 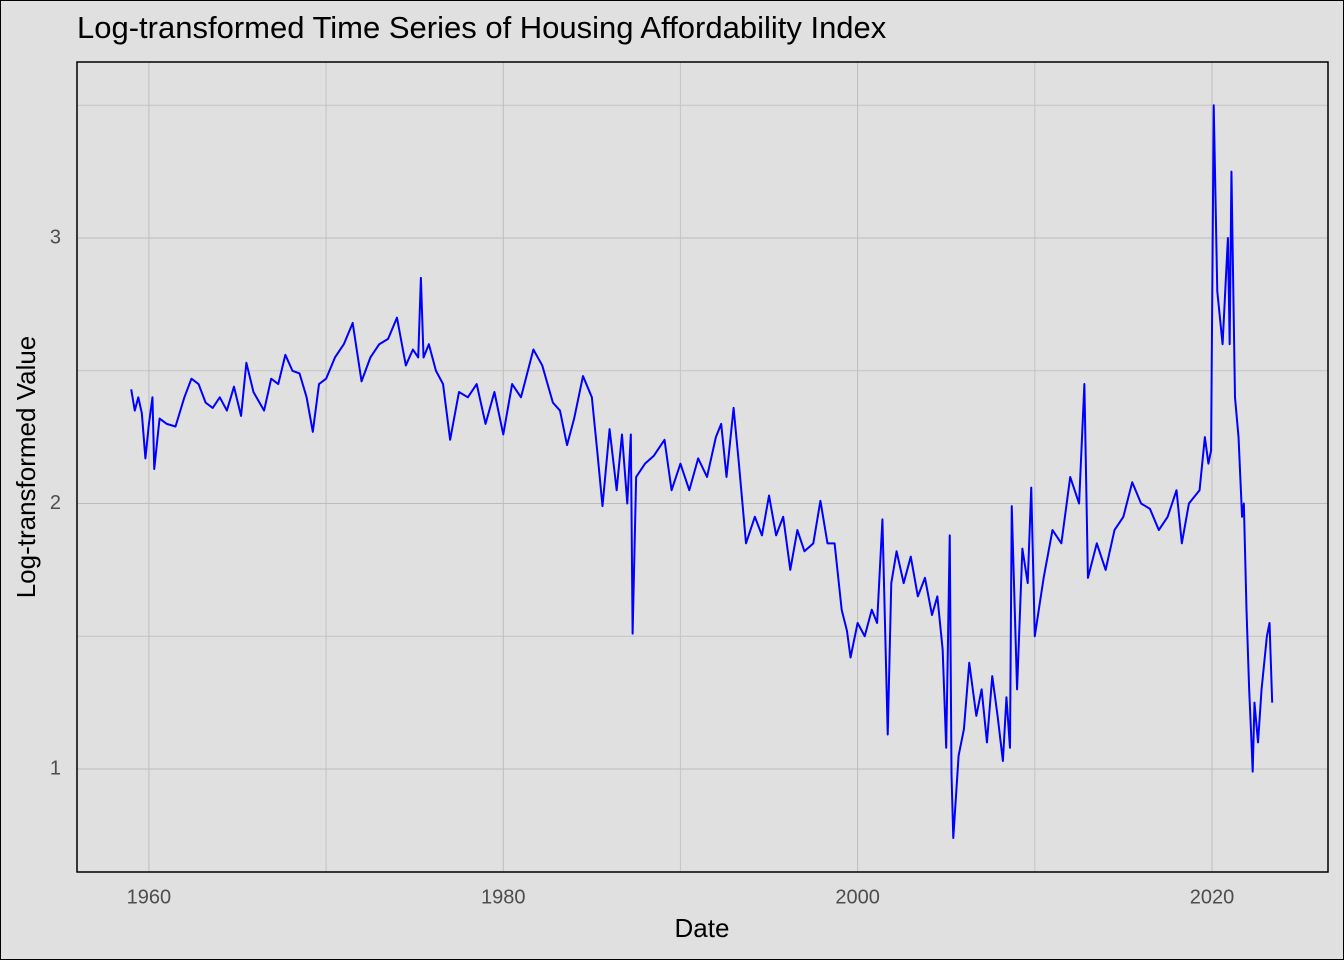 I want to click on y-tick-label: 3, so click(x=55, y=237).